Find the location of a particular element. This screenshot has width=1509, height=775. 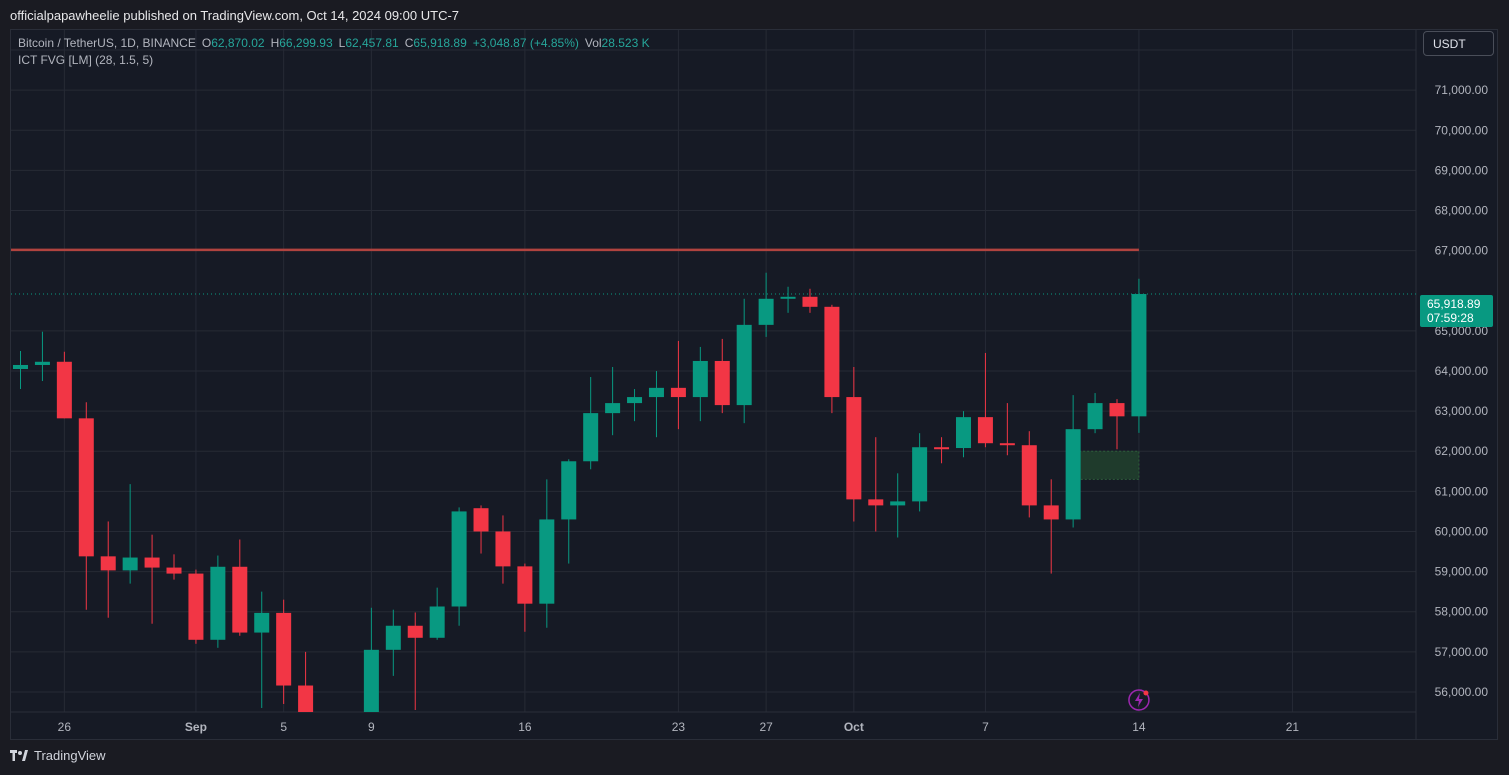

footer-brand-label: TradingView is located at coordinates (70, 755).